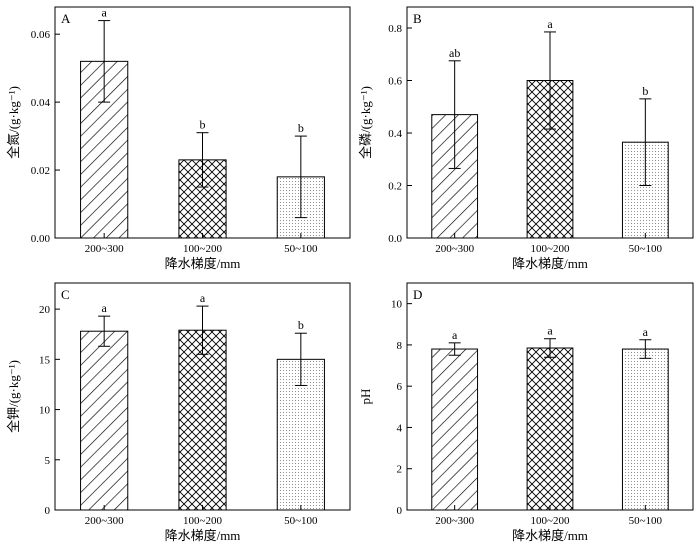 This screenshot has height=551, width=700. Describe the element at coordinates (41, 35) in the screenshot. I see `y-tick-label: 0.06` at that location.